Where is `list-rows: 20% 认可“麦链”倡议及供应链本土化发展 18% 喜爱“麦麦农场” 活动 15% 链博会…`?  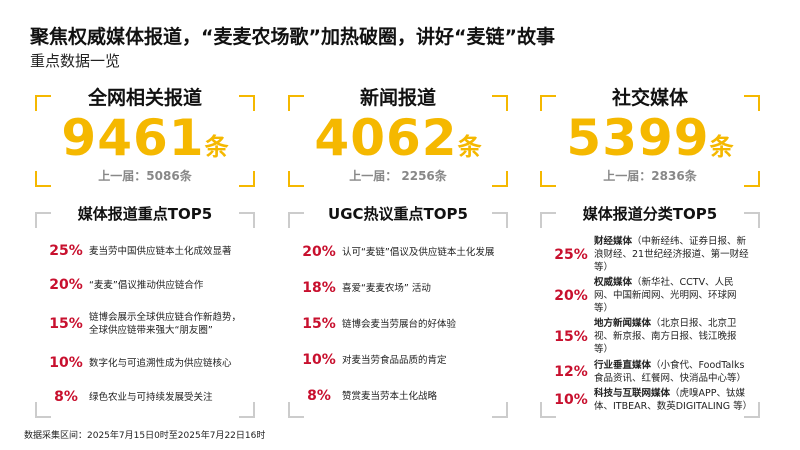 list-rows: 20% 认可“麦链”倡议及供应链本土化发展 18% 喜爱“麦麦农场” 活动 15% 链博会… is located at coordinates (397, 324).